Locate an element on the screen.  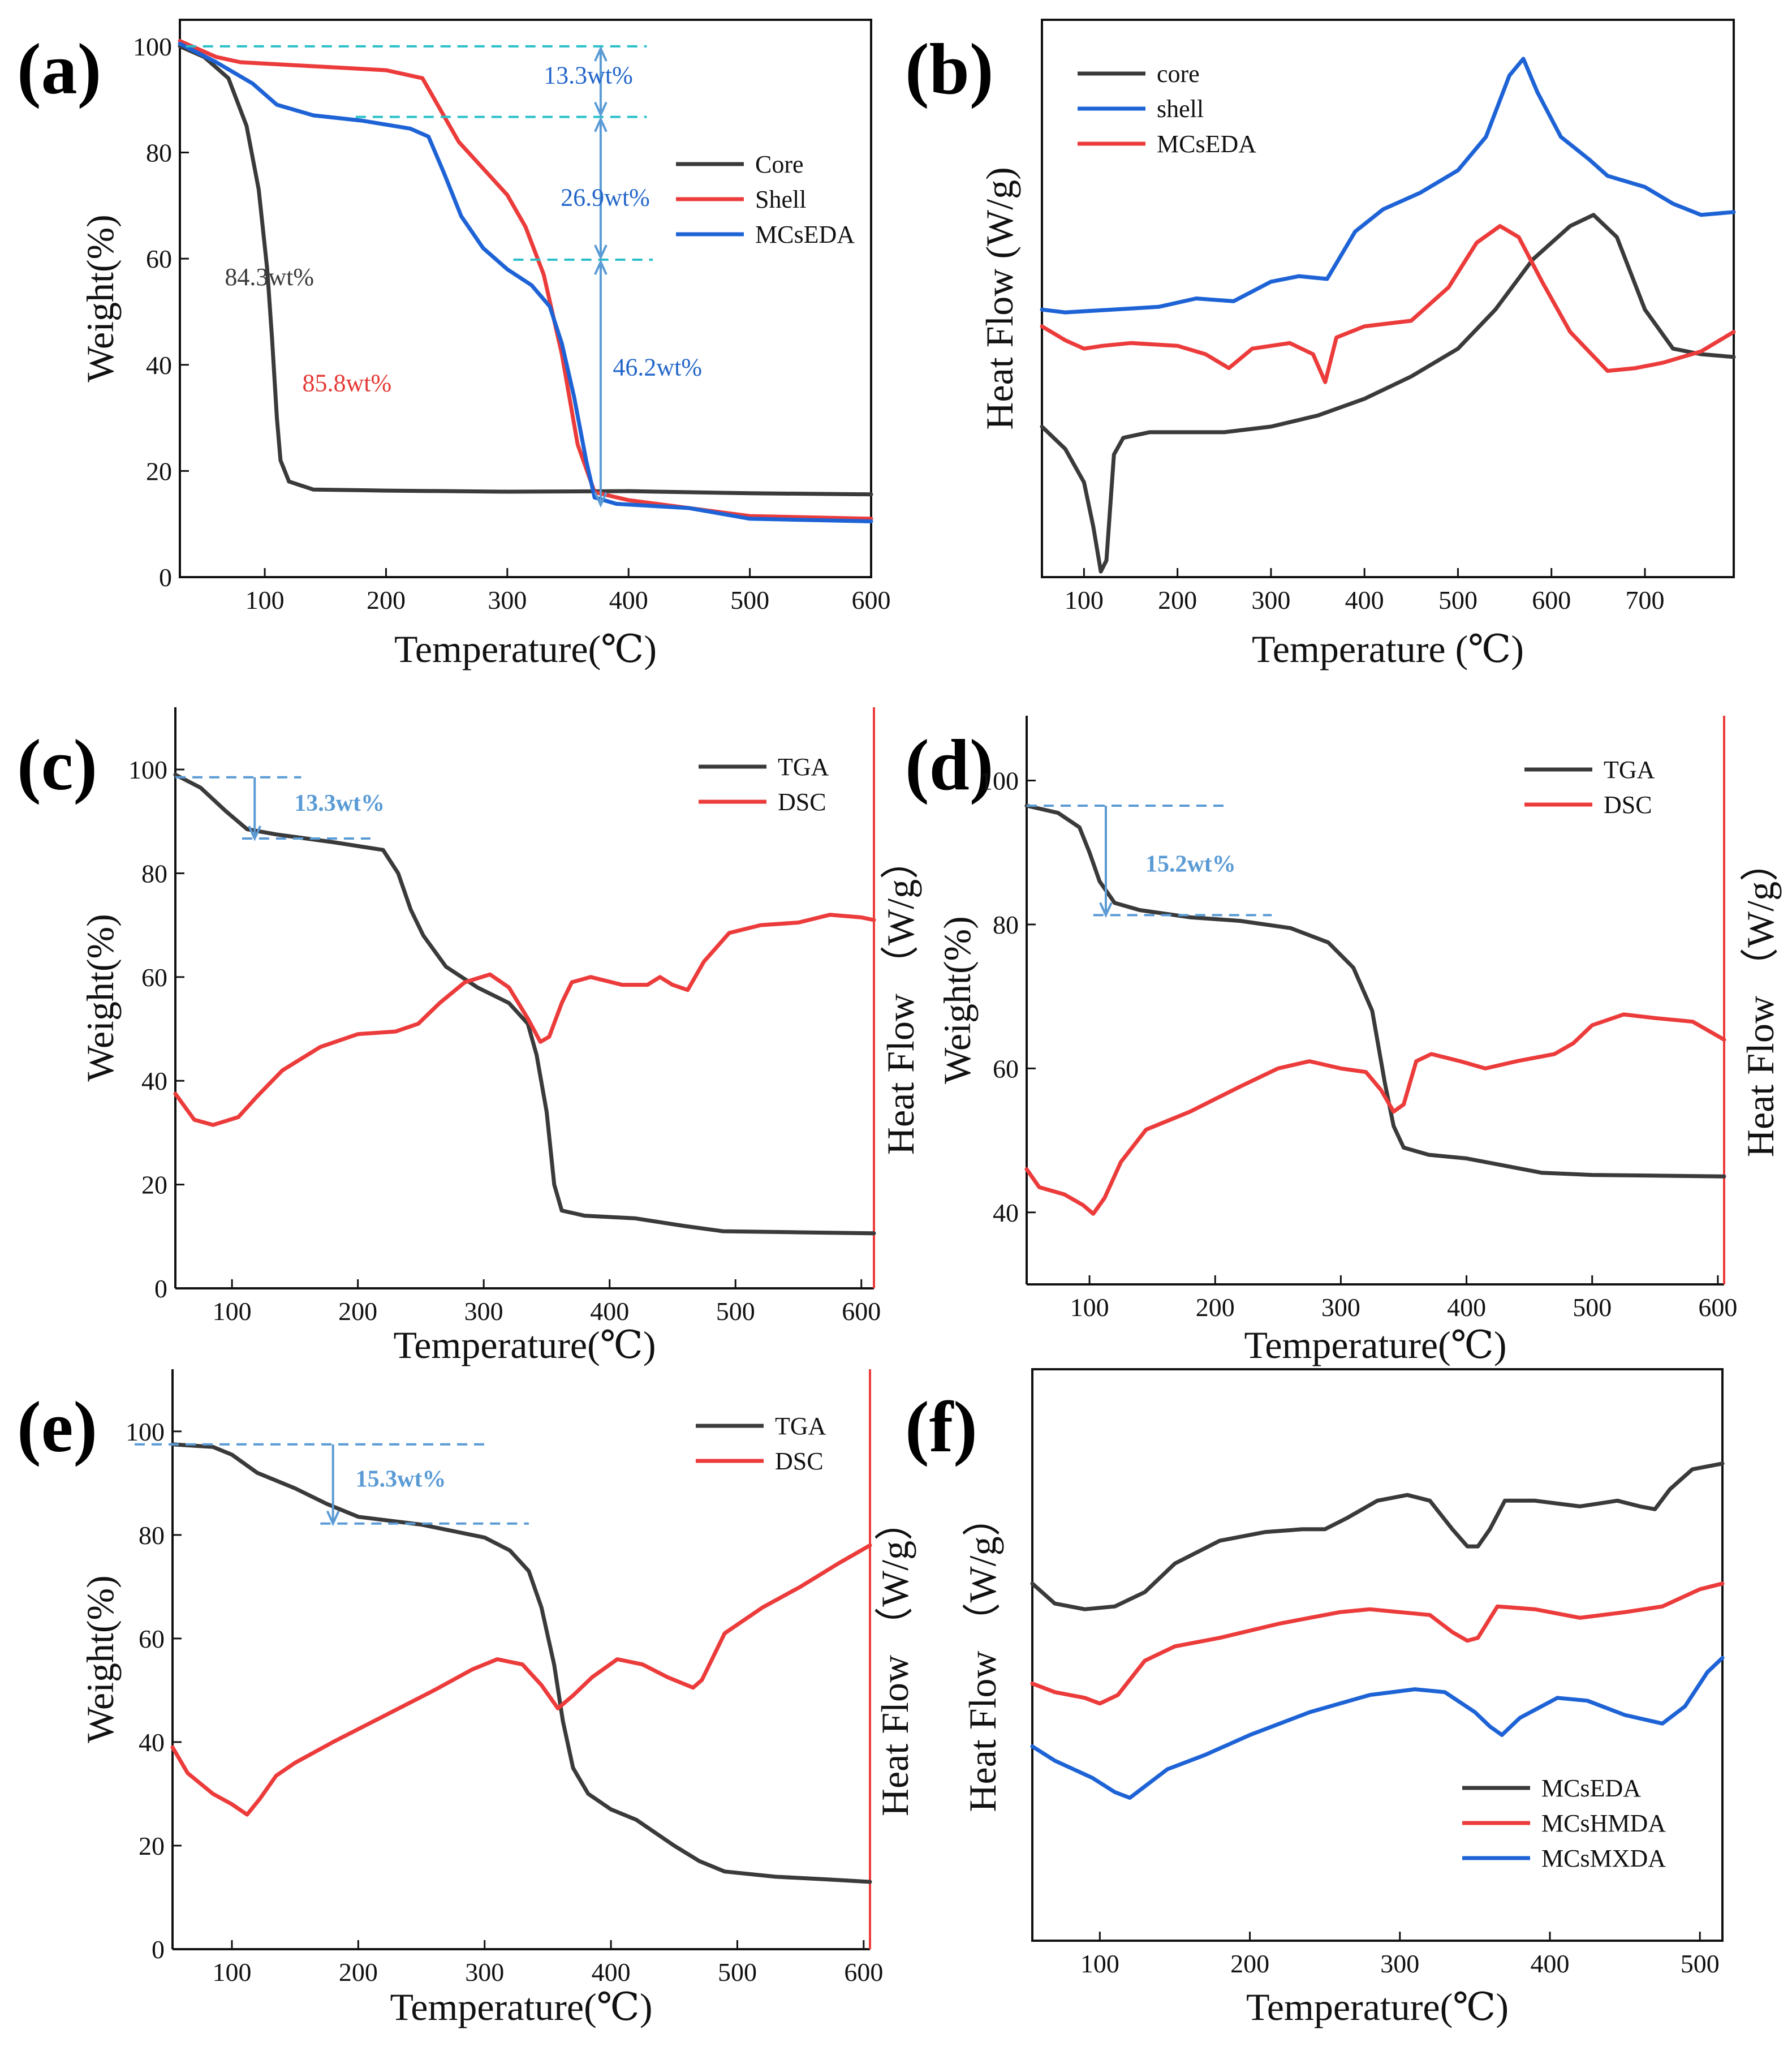
panel-label-f: (f) is located at coordinates (941, 1427).